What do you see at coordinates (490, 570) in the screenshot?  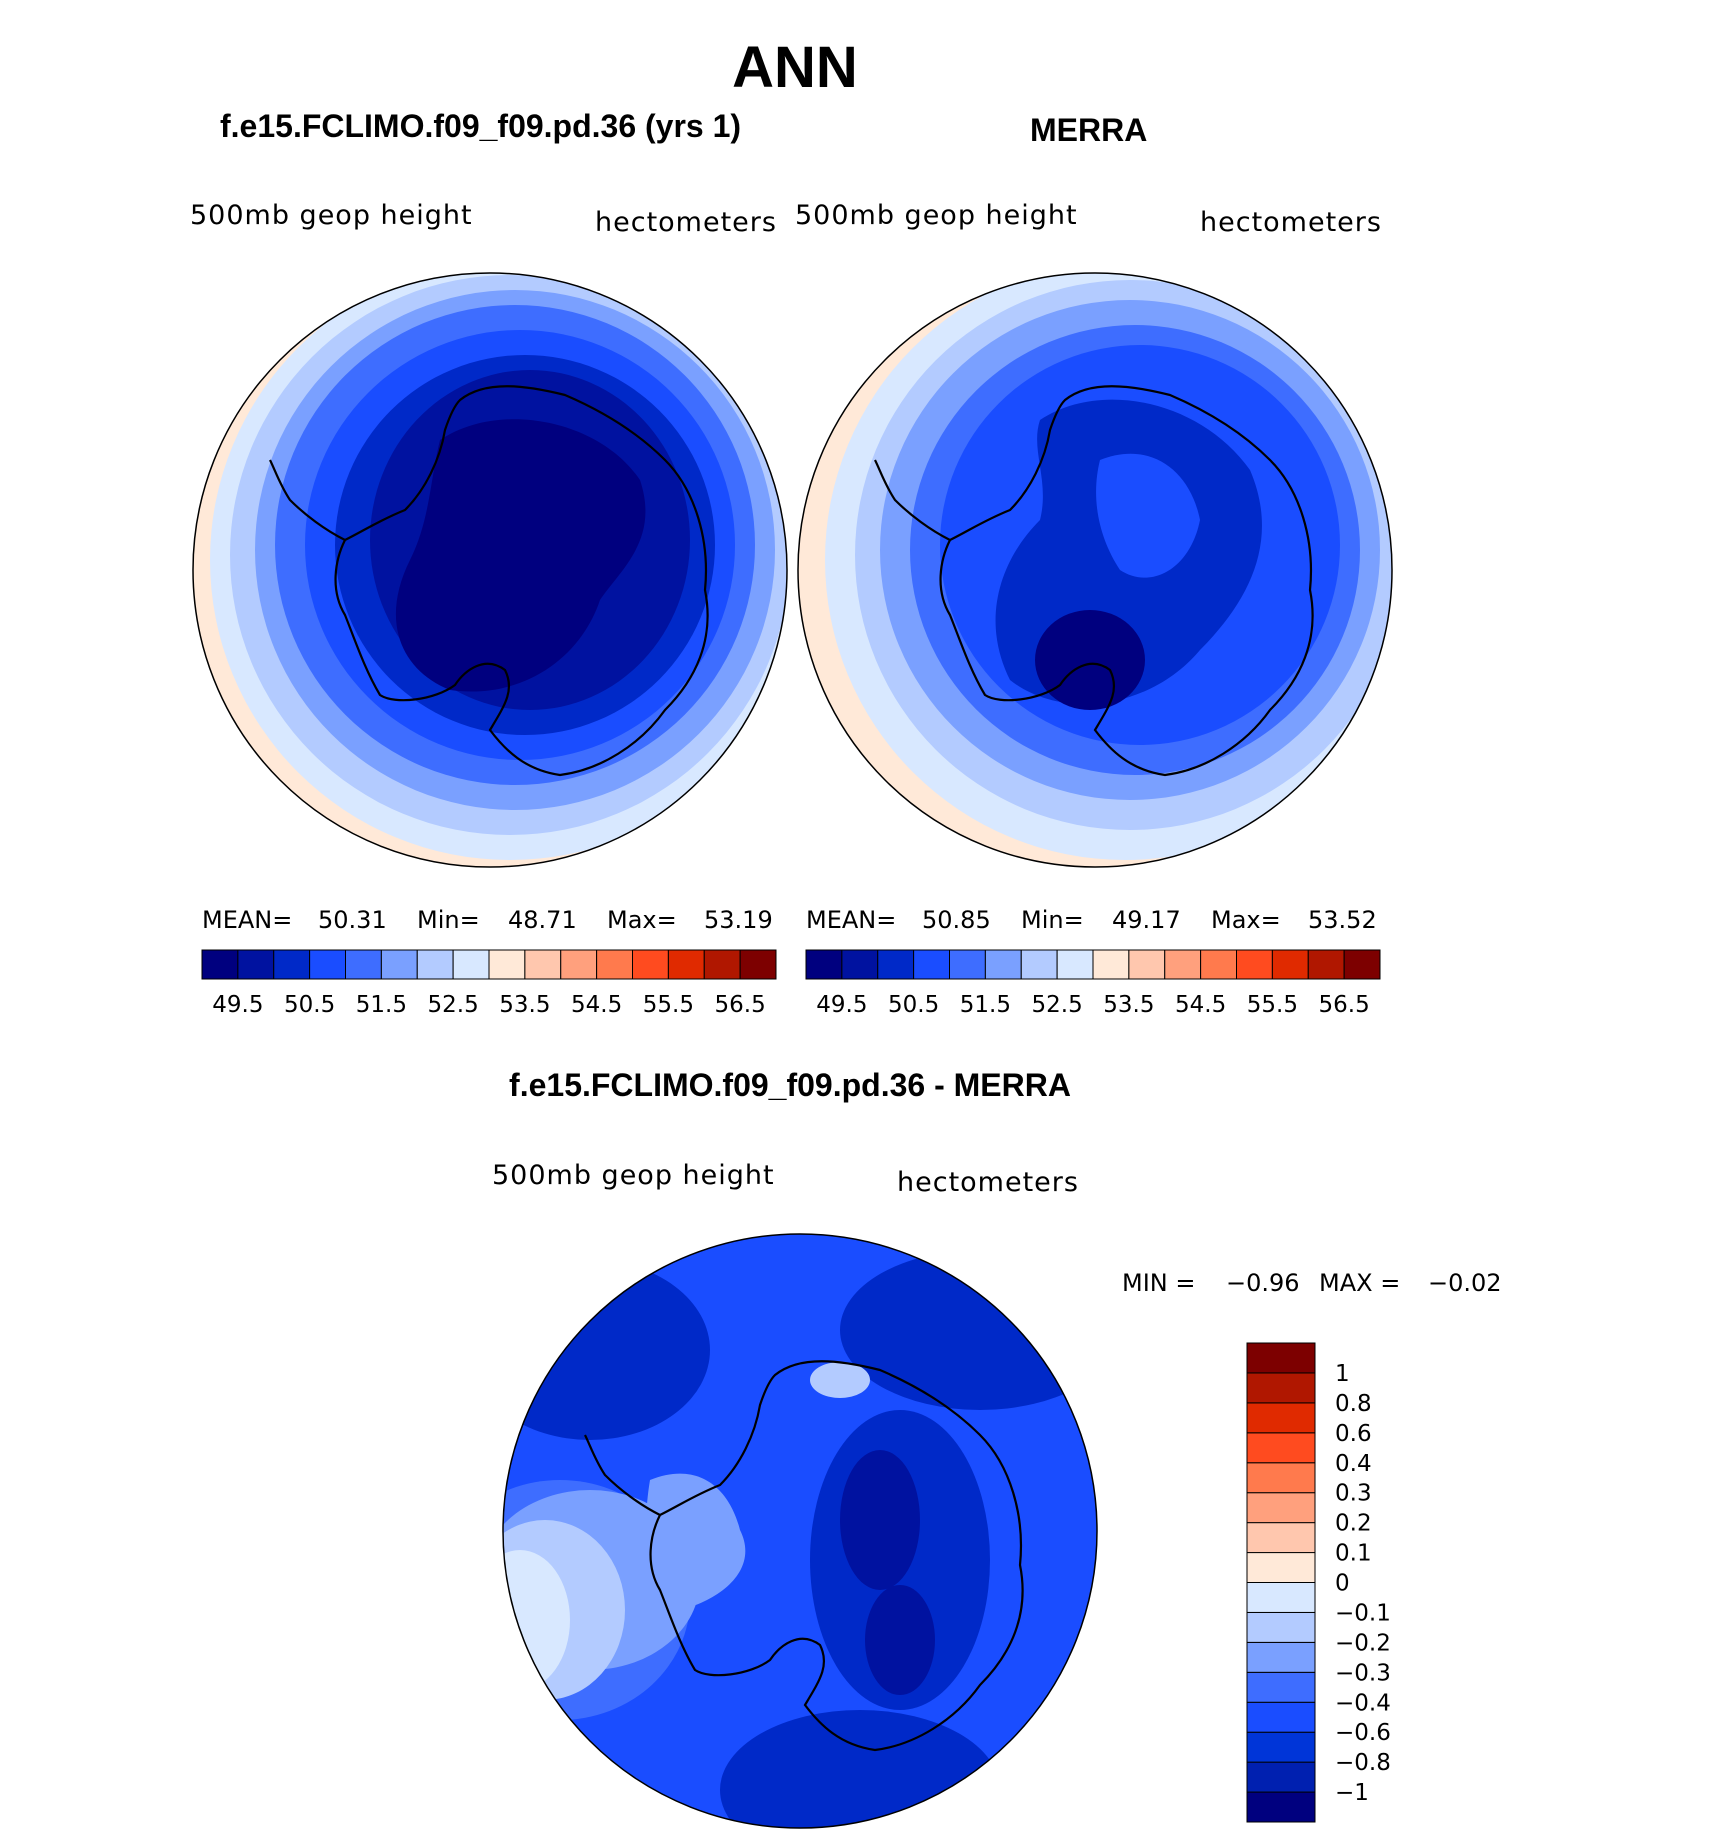 I see `model-map` at bounding box center [490, 570].